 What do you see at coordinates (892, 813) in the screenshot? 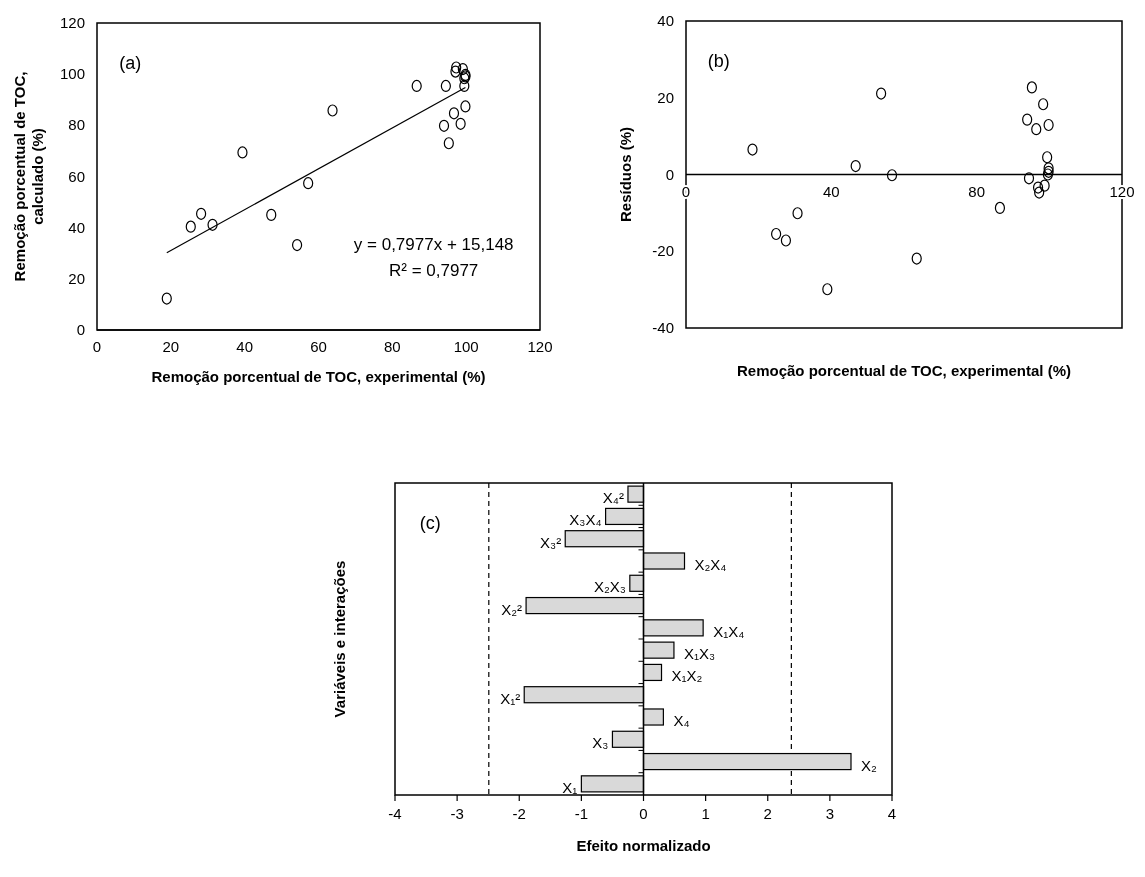
I see `x-tick-label: 4` at bounding box center [892, 813].